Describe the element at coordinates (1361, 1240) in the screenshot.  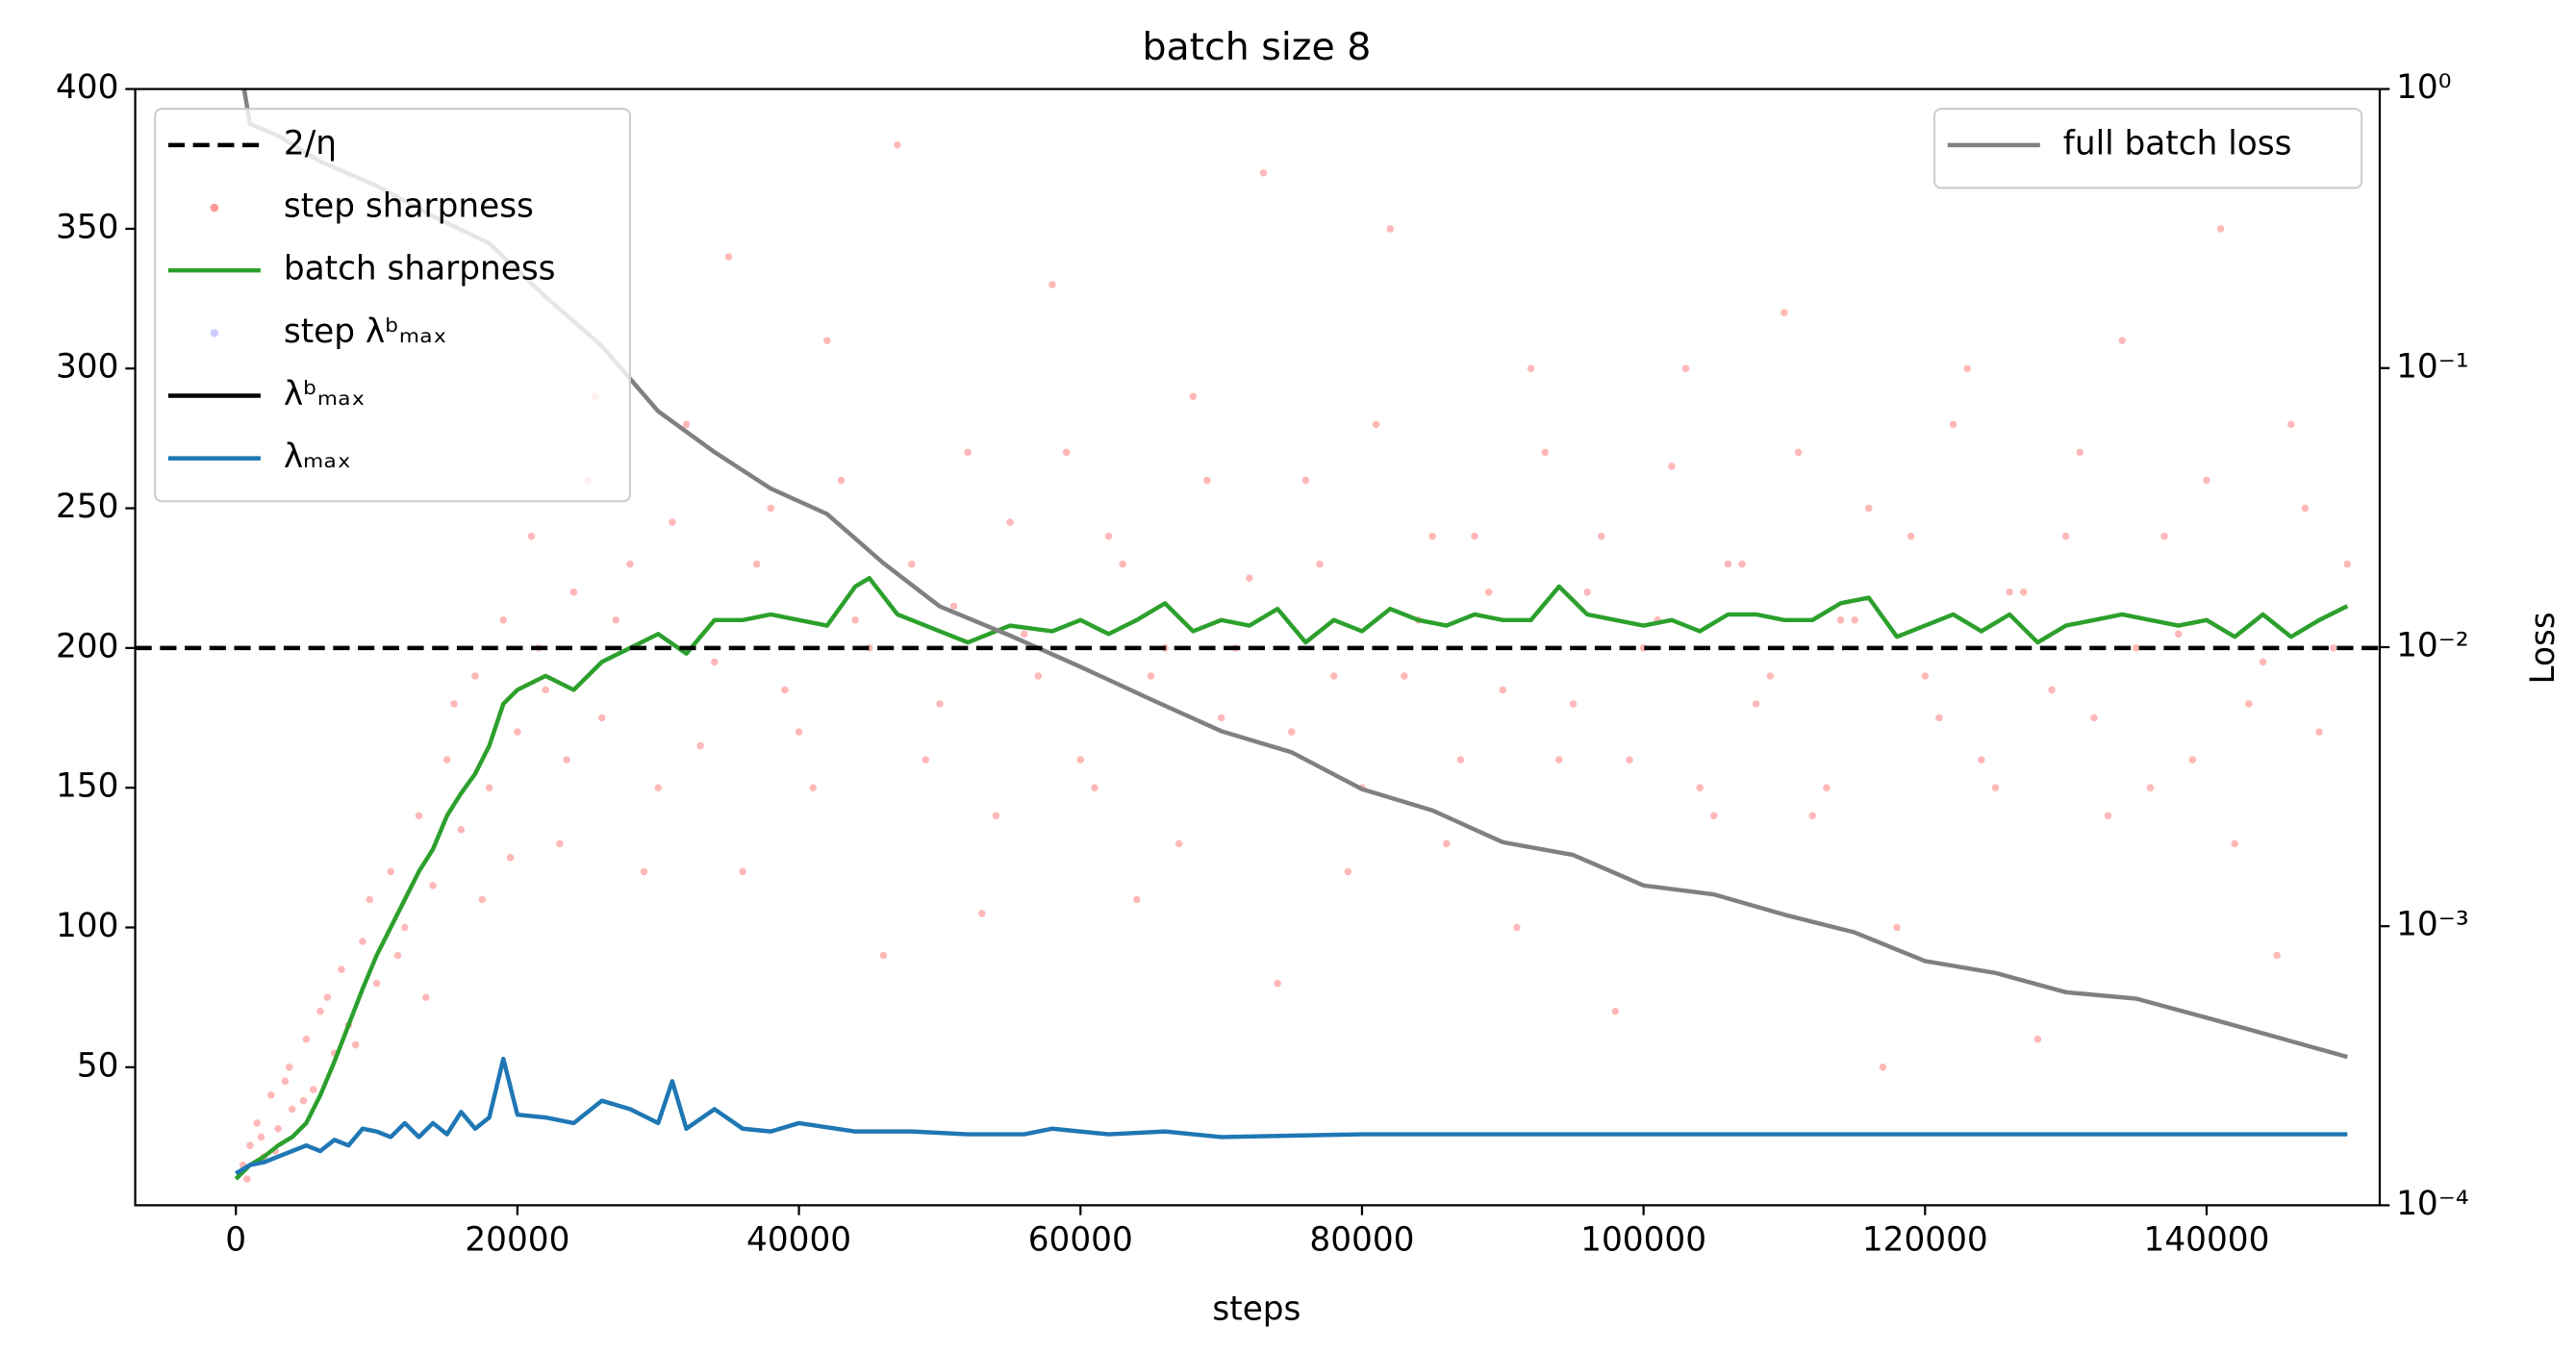
I see `x-tick-label: 80000` at that location.